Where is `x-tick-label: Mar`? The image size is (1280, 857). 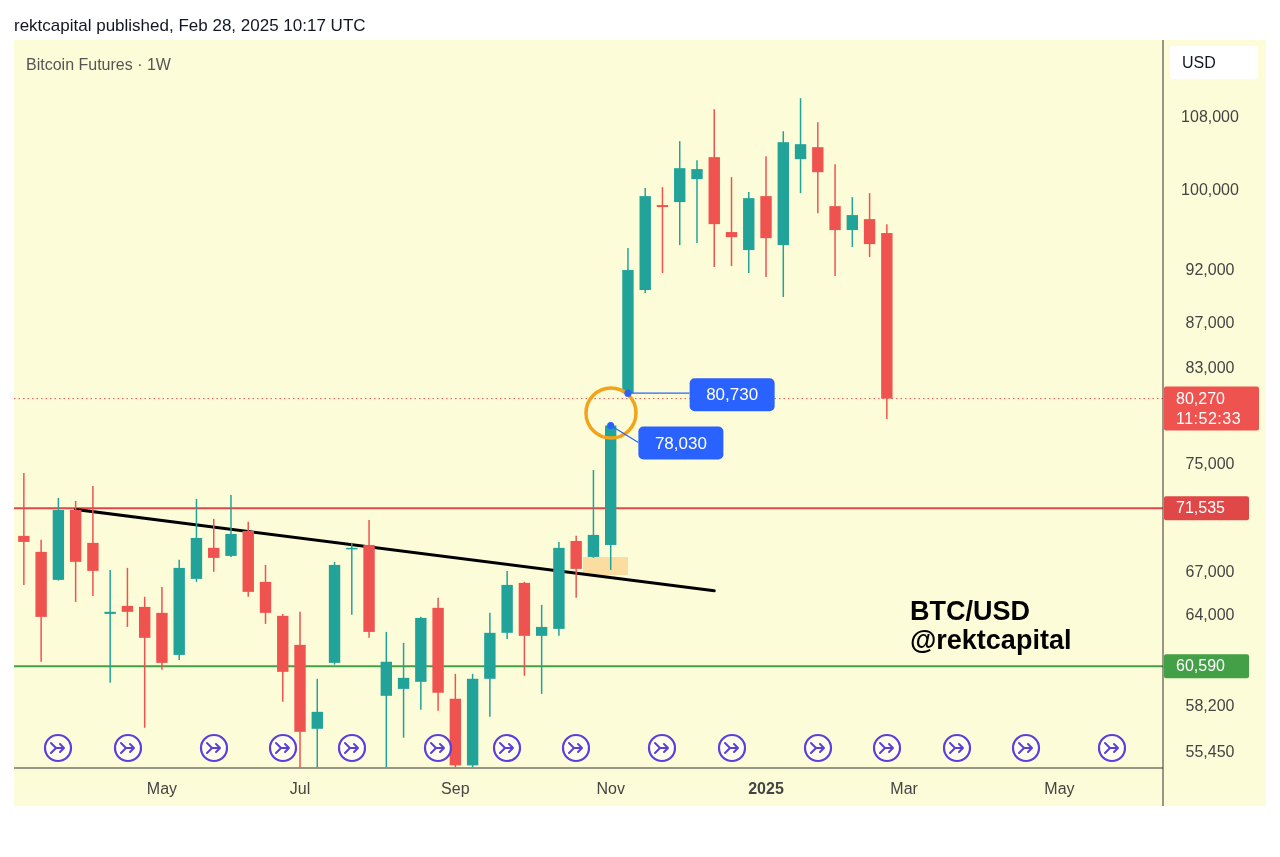 x-tick-label: Mar is located at coordinates (904, 788).